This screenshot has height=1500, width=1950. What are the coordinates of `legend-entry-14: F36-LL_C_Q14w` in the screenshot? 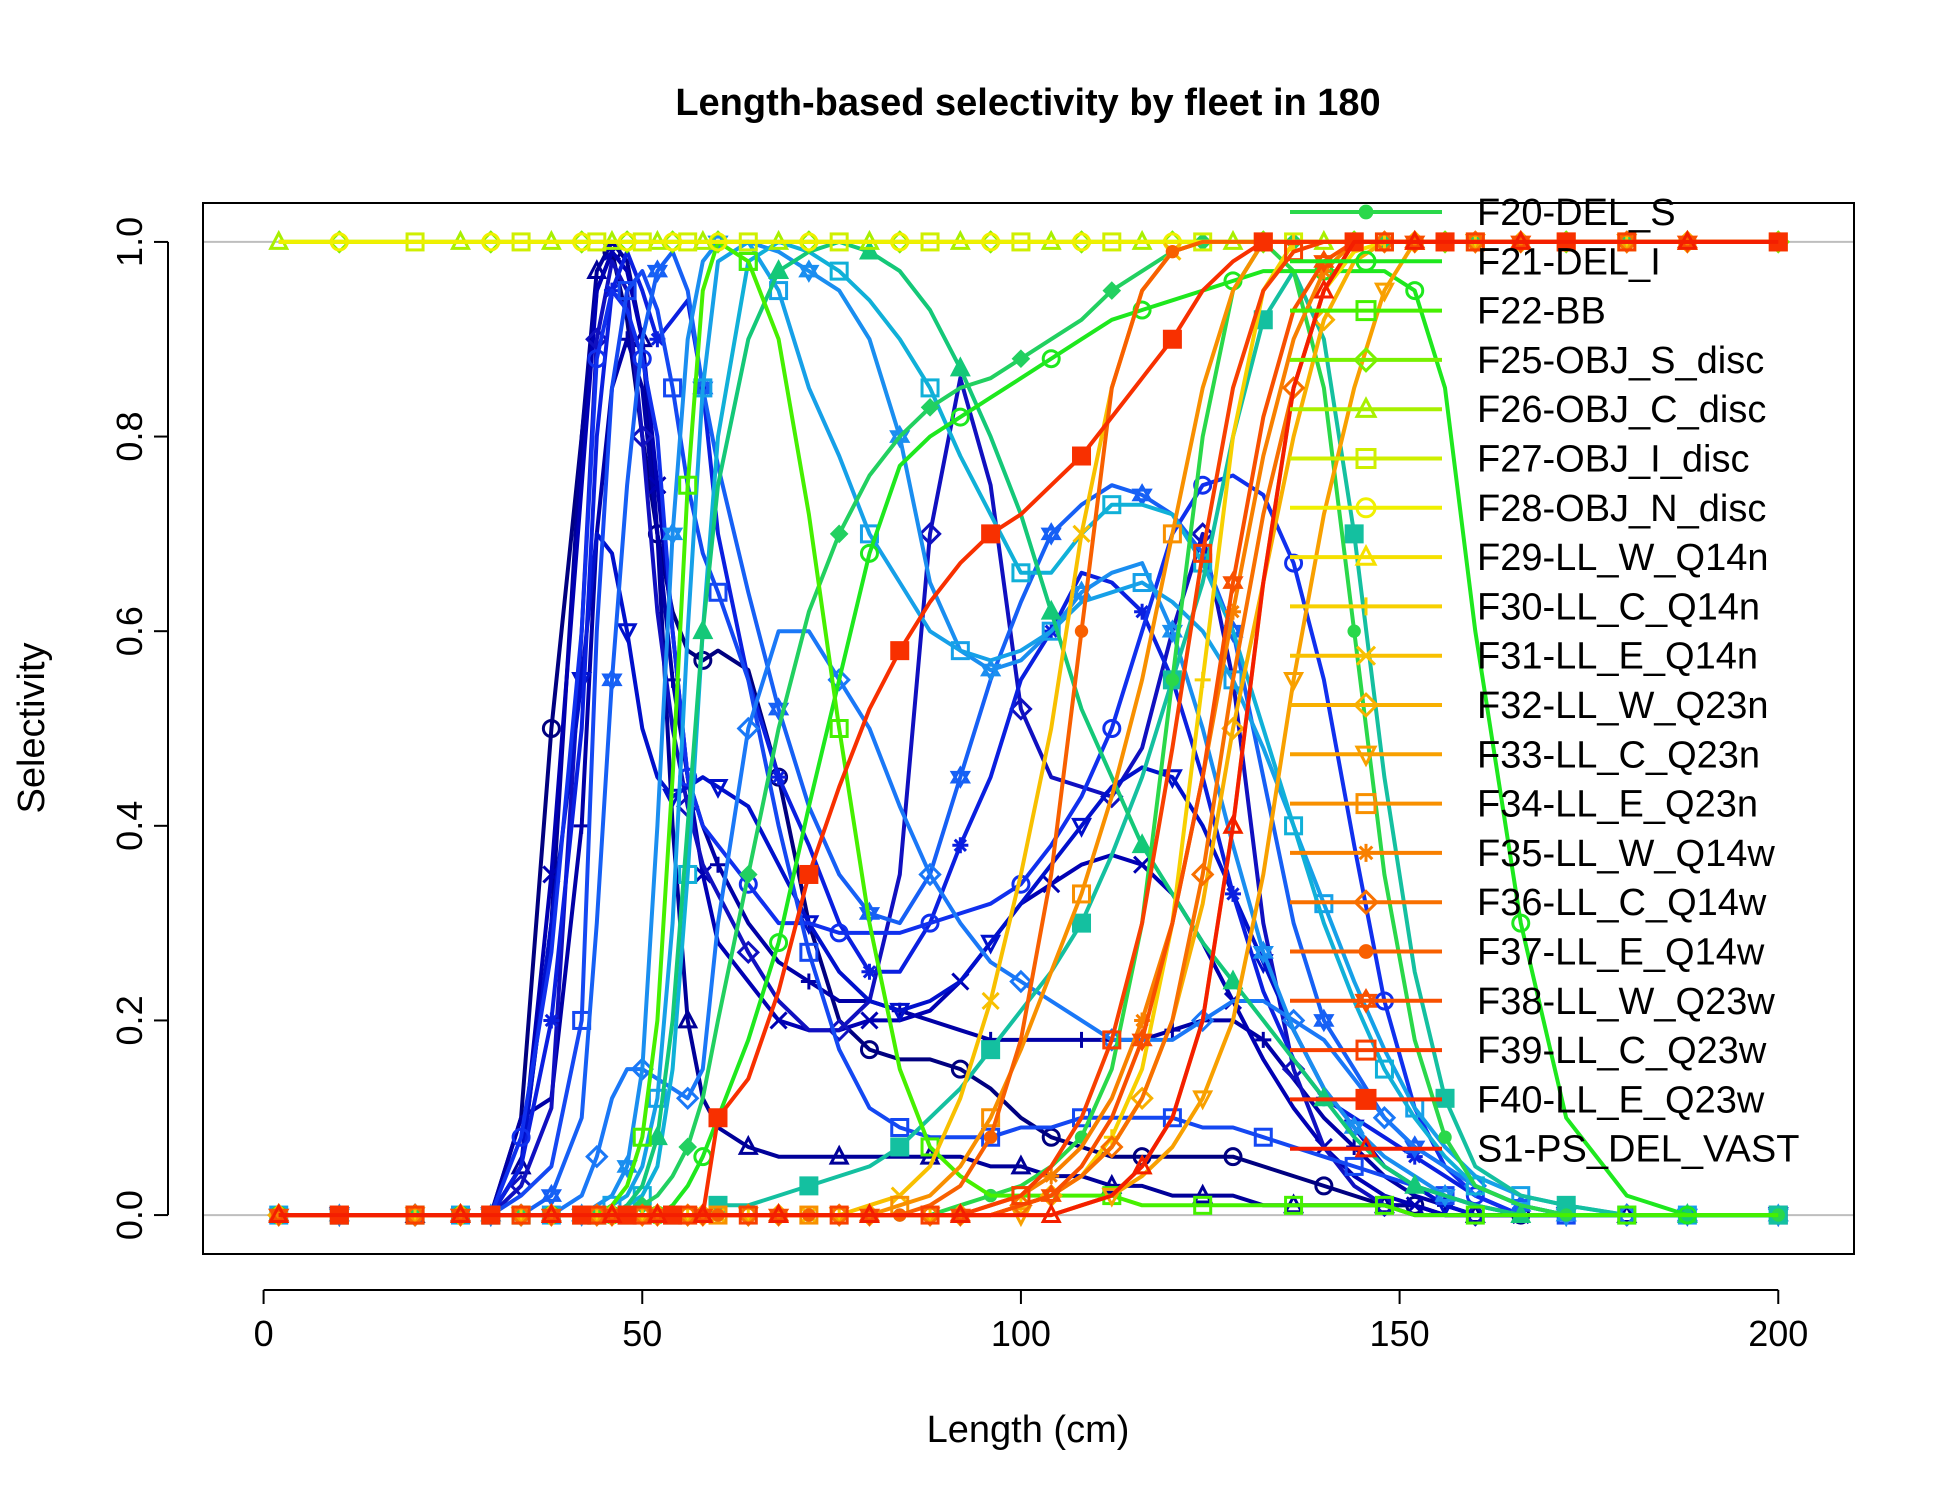 It's located at (1528, 903).